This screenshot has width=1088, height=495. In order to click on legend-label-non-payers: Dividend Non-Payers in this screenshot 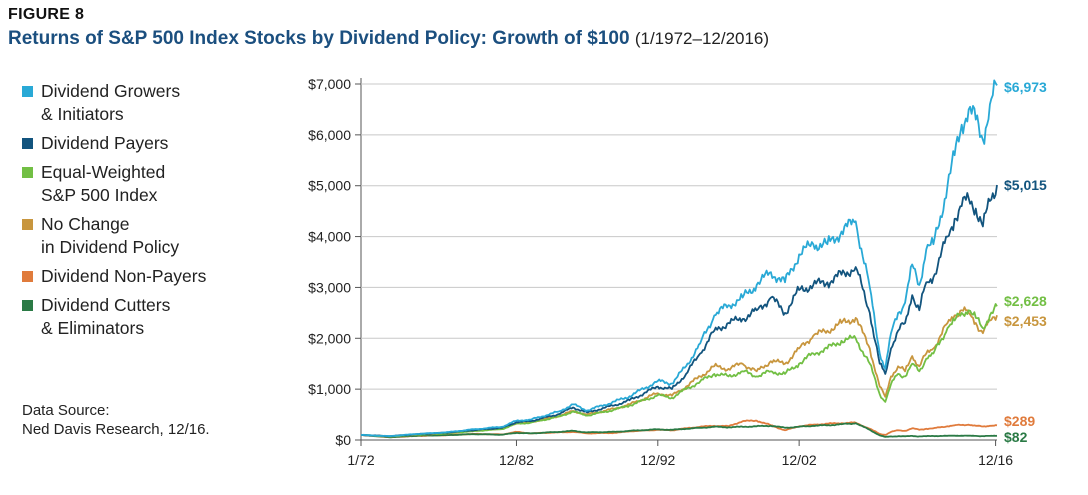, I will do `click(124, 276)`.